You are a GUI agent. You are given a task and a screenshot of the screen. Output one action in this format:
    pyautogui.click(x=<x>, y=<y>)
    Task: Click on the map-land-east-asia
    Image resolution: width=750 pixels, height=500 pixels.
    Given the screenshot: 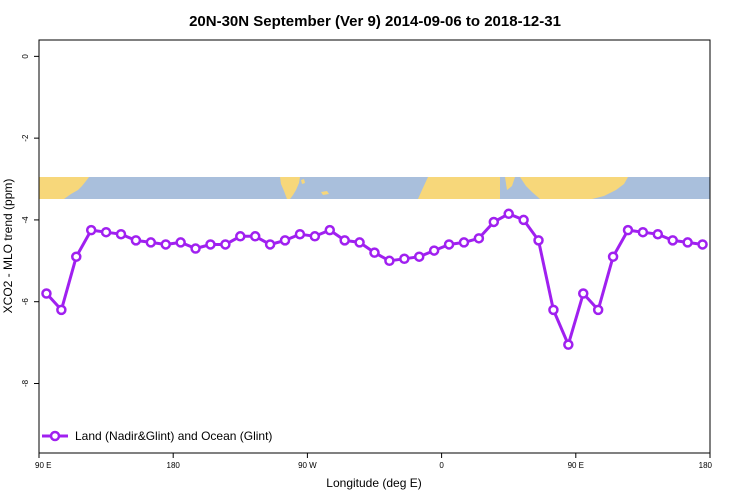 What is the action you would take?
    pyautogui.click(x=64, y=188)
    